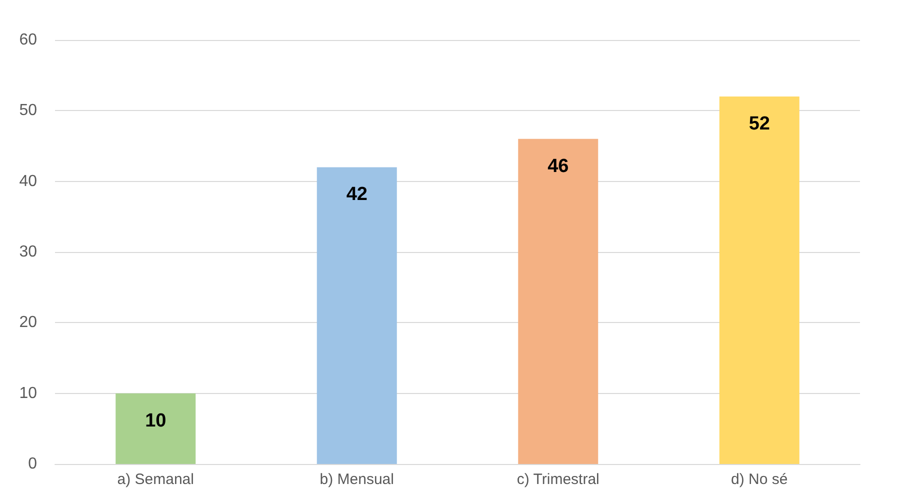  Describe the element at coordinates (28, 40) in the screenshot. I see `y-tick-label: 60` at that location.